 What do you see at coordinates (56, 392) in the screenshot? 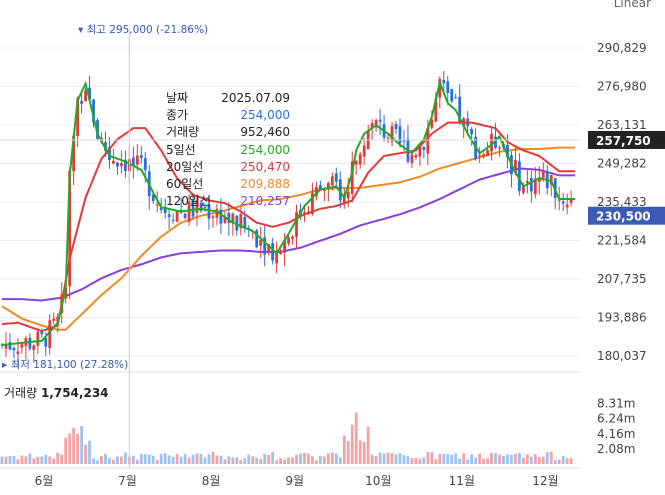
I see `volume-title: 거래량 1,754,234` at bounding box center [56, 392].